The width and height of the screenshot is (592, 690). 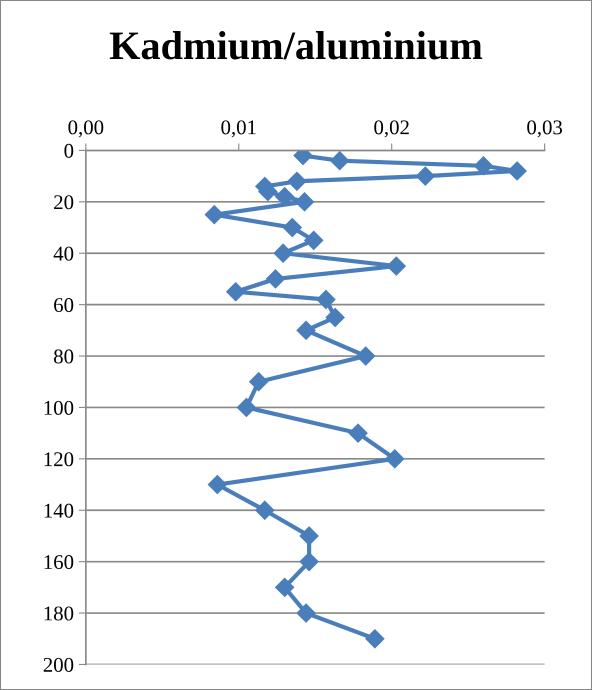 I want to click on y-tick-label: 180, so click(x=59, y=613).